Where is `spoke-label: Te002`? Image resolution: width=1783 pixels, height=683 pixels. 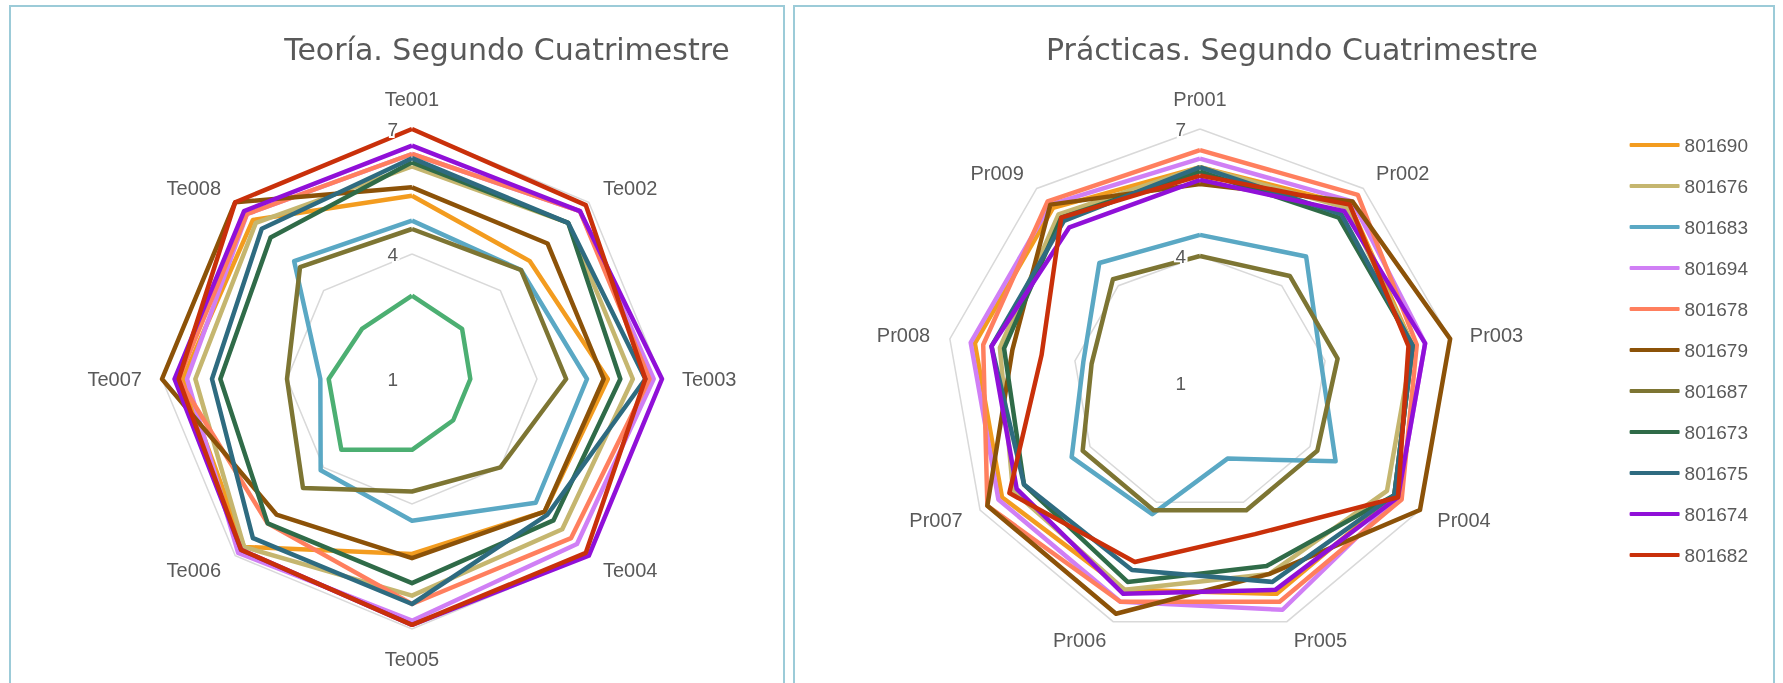
spoke-label: Te002 is located at coordinates (630, 188).